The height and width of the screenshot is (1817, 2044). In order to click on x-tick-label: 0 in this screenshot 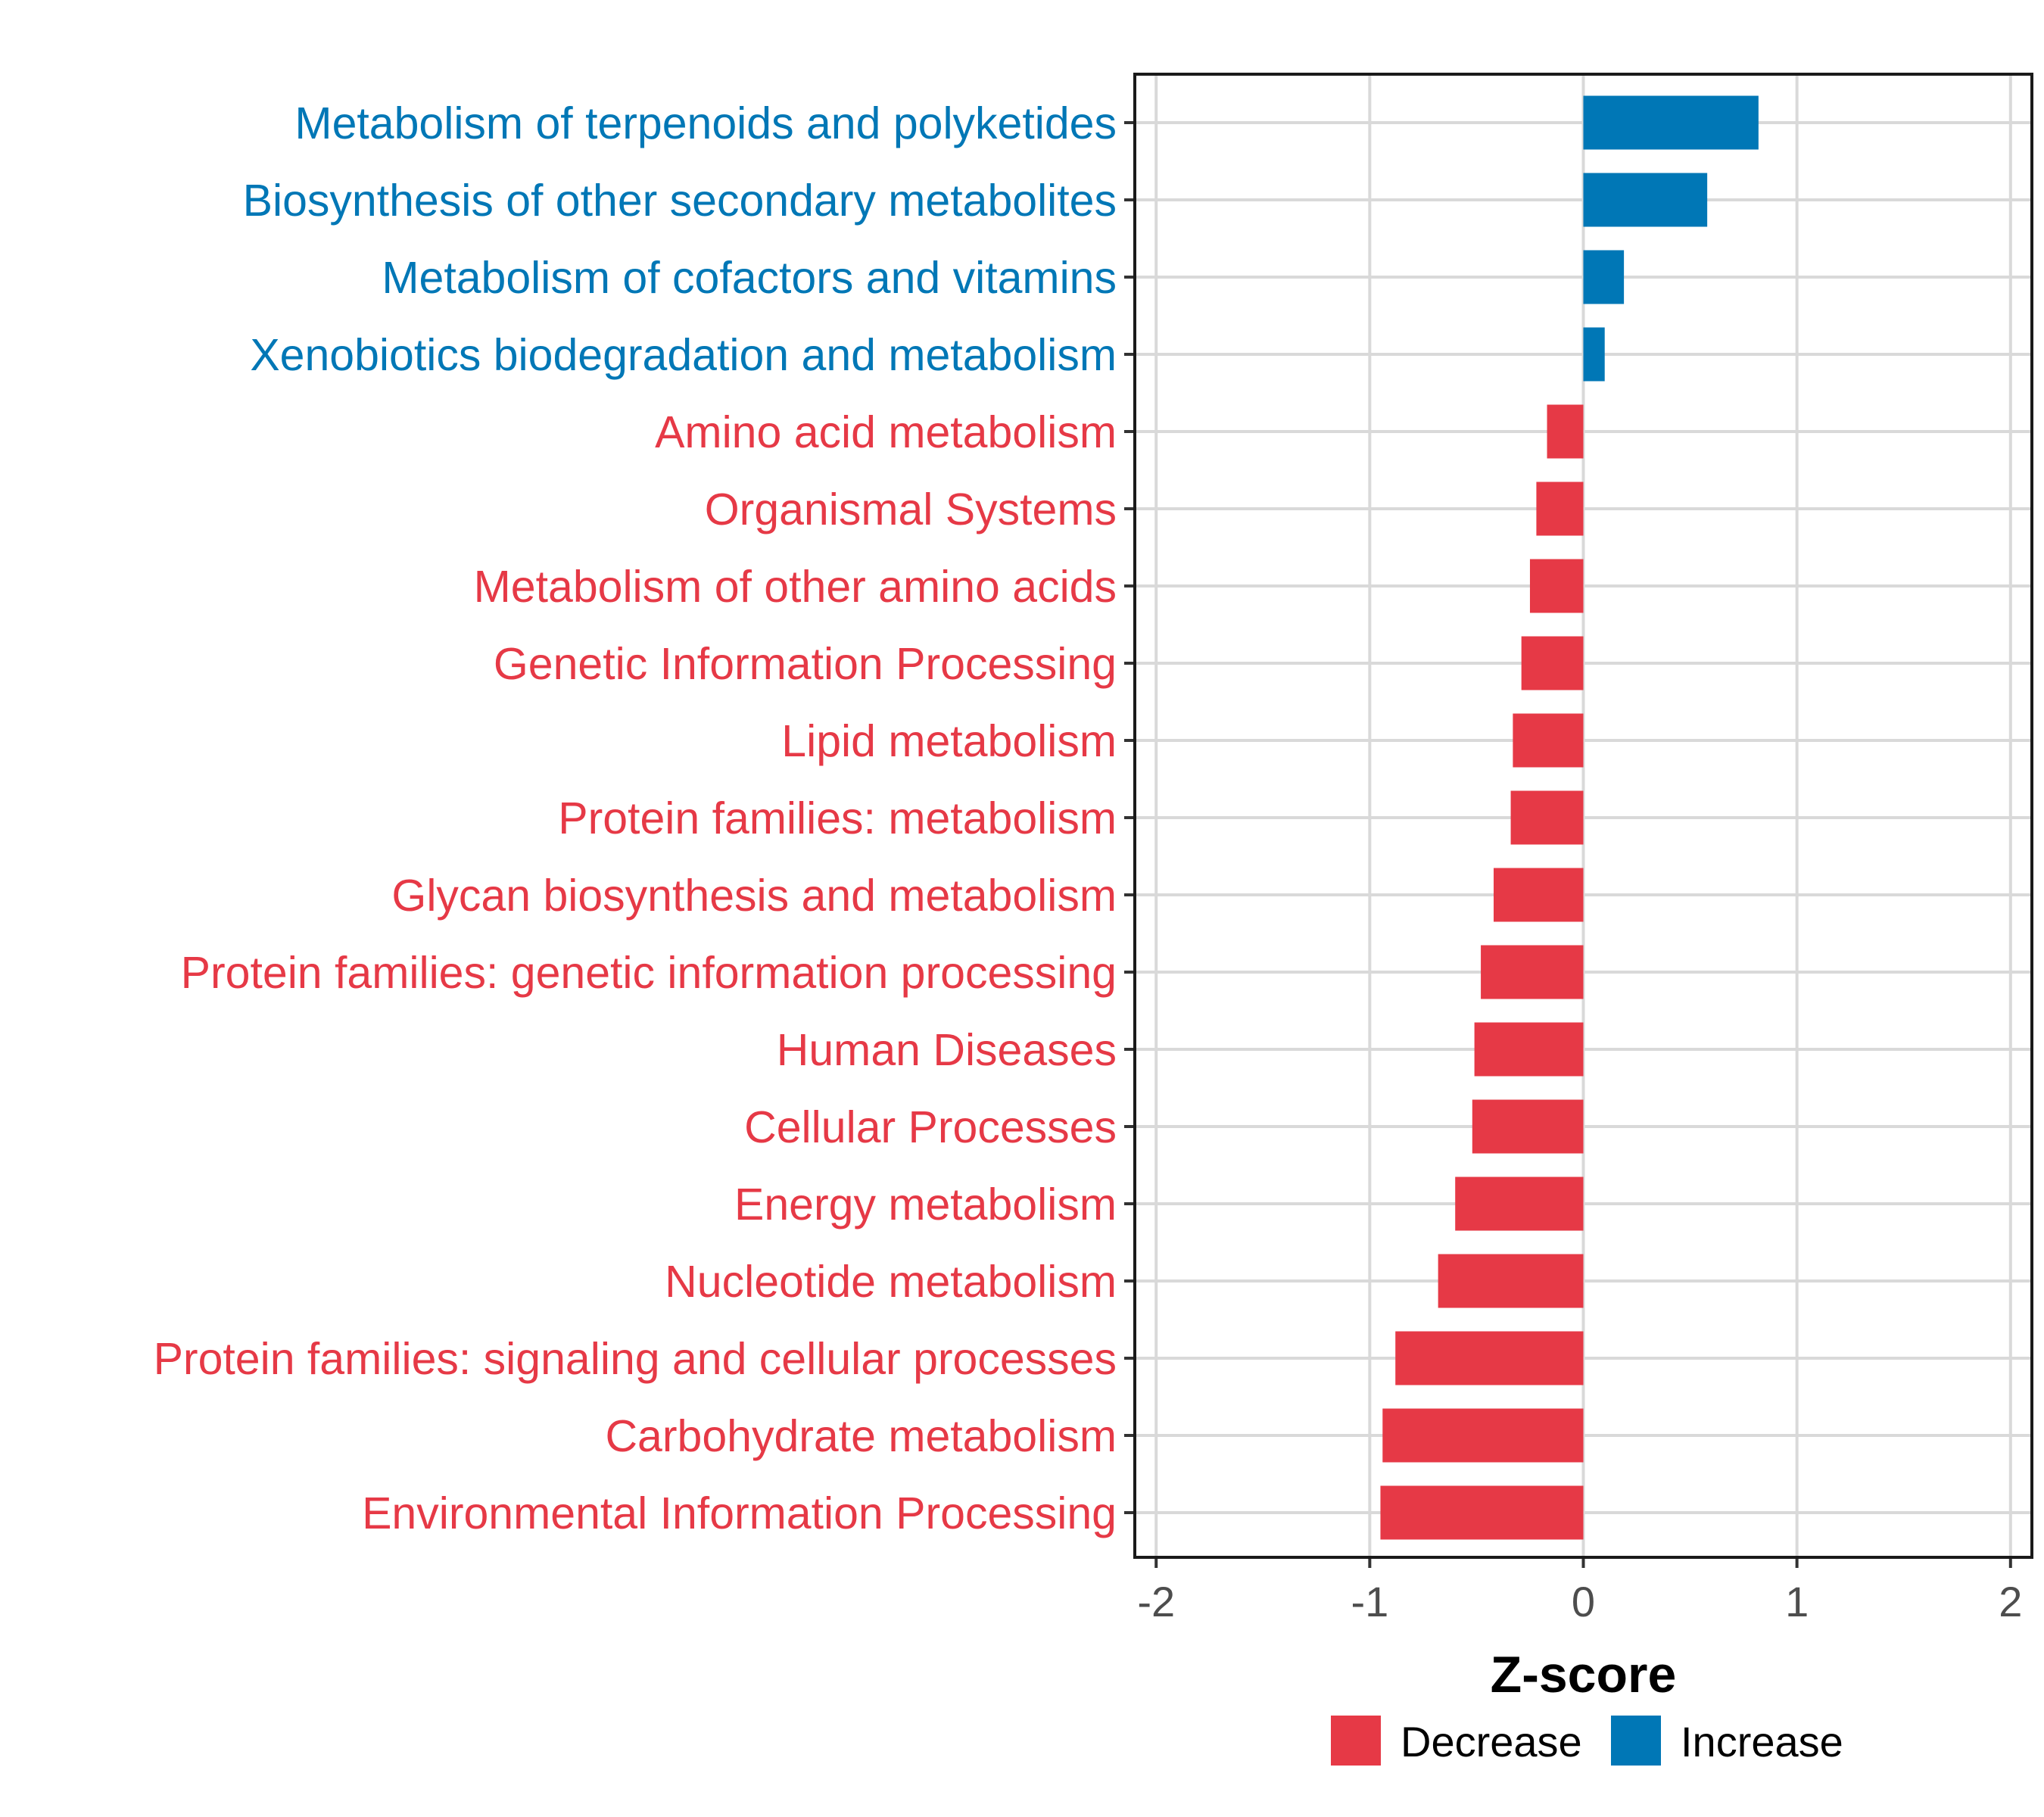, I will do `click(1584, 1601)`.